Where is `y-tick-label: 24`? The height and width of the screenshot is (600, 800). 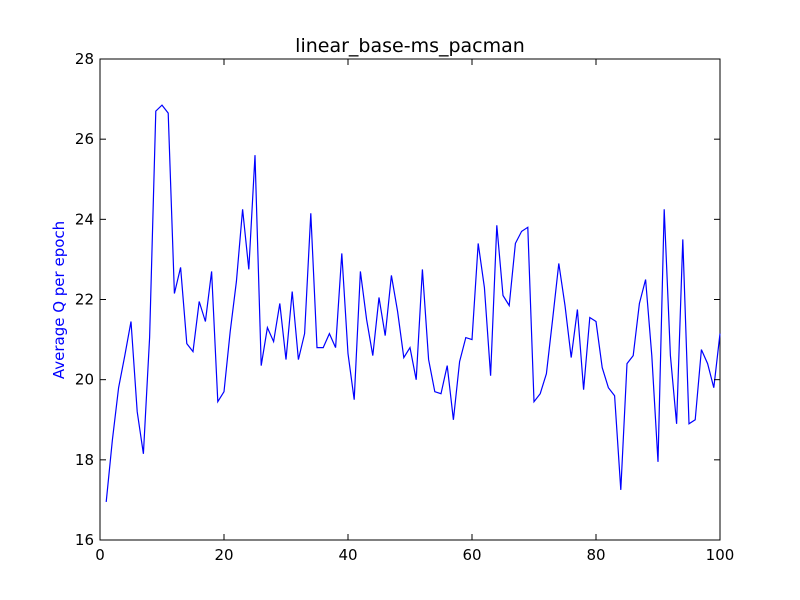 y-tick-label: 24 is located at coordinates (84, 219).